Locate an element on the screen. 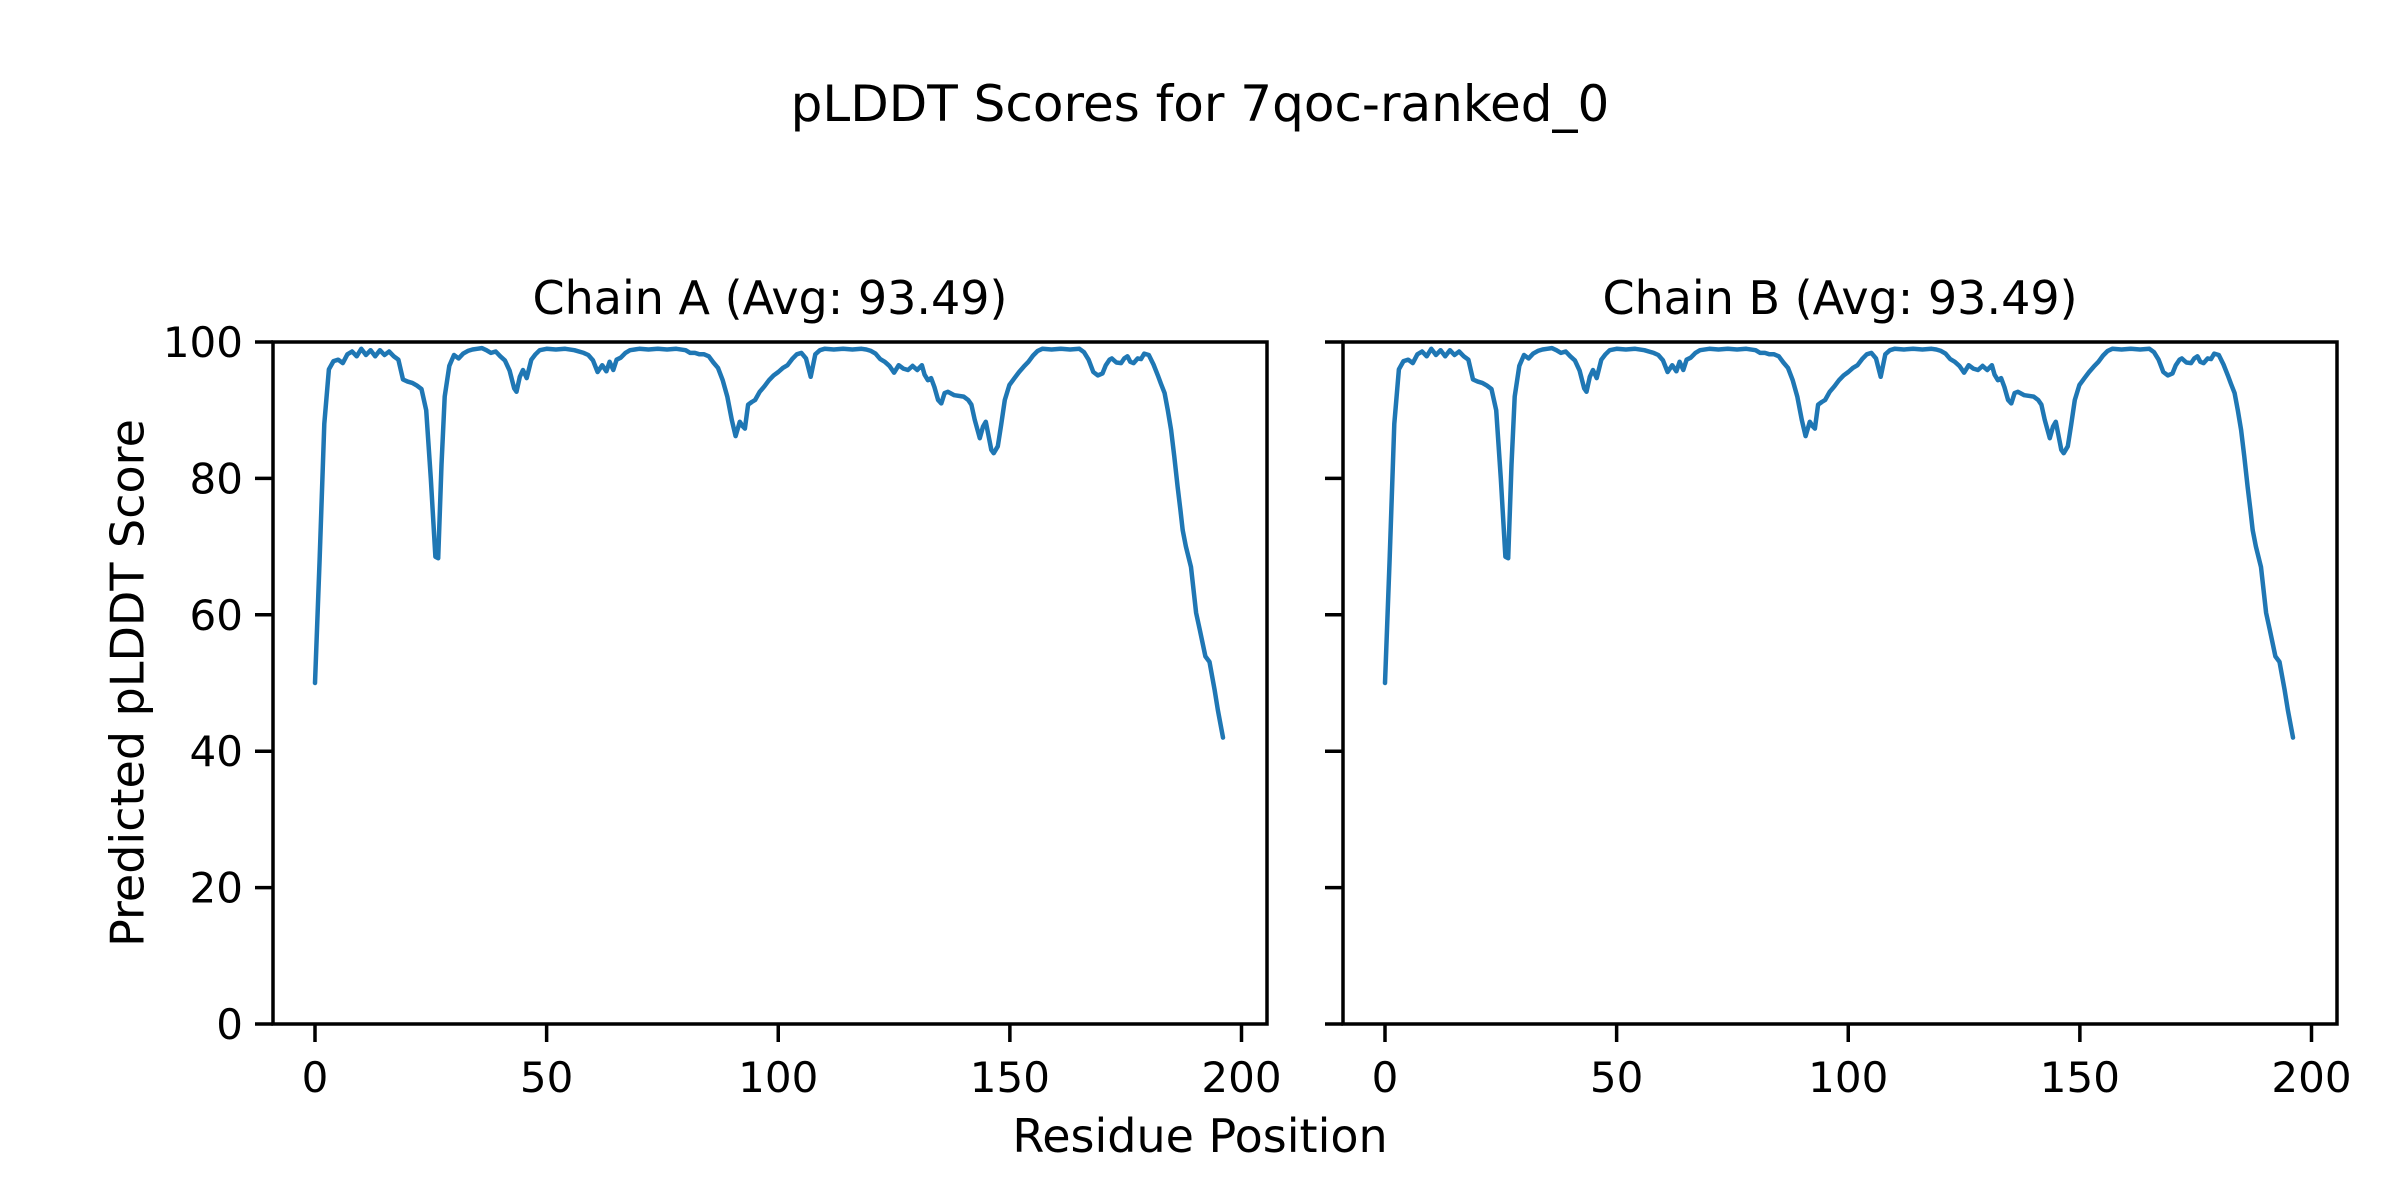 This screenshot has width=2400, height=1200. figure-title: pLDDT Scores for 7qoc-ranked_0 is located at coordinates (1200, 104).